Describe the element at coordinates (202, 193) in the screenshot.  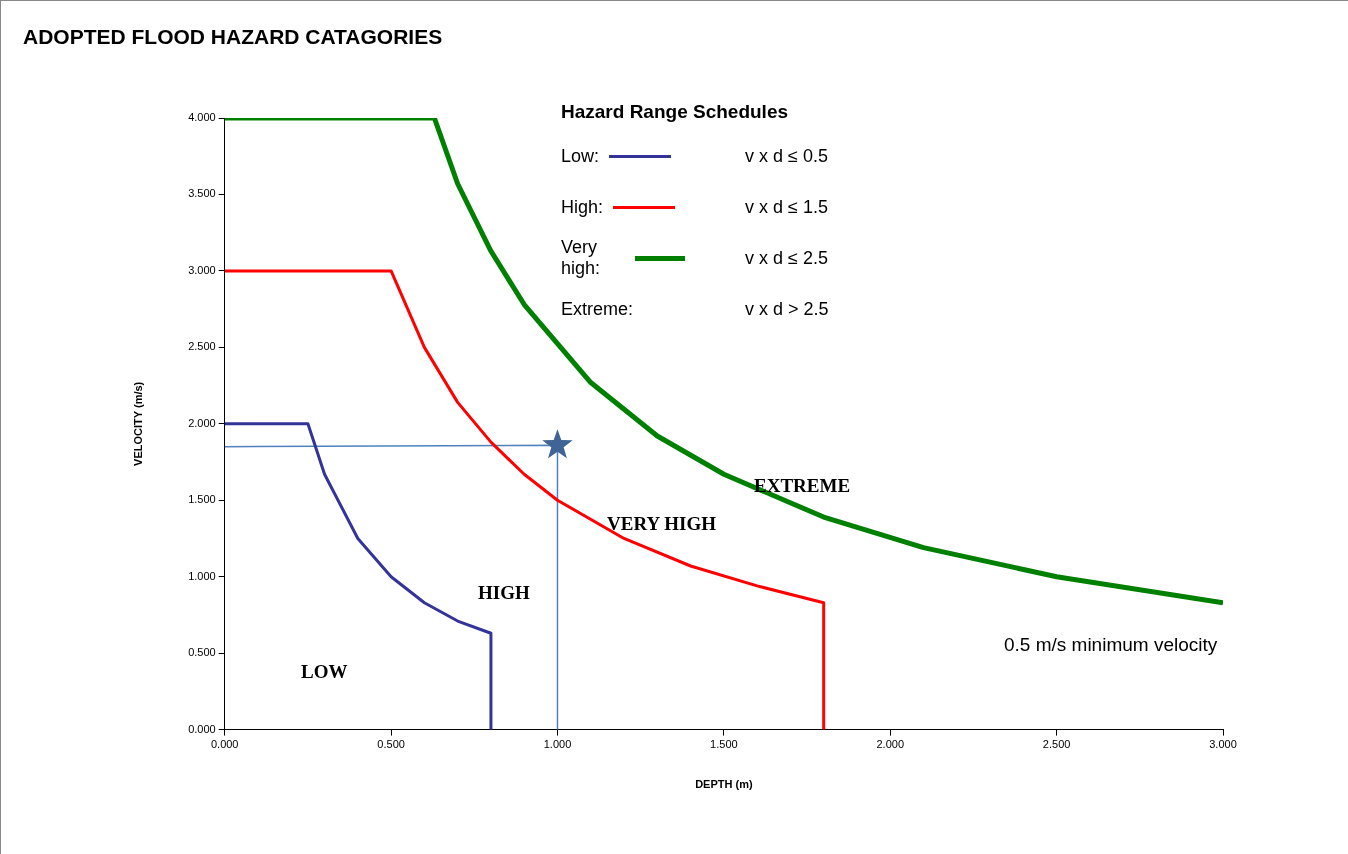
I see `y-tick-label: 3.500` at that location.